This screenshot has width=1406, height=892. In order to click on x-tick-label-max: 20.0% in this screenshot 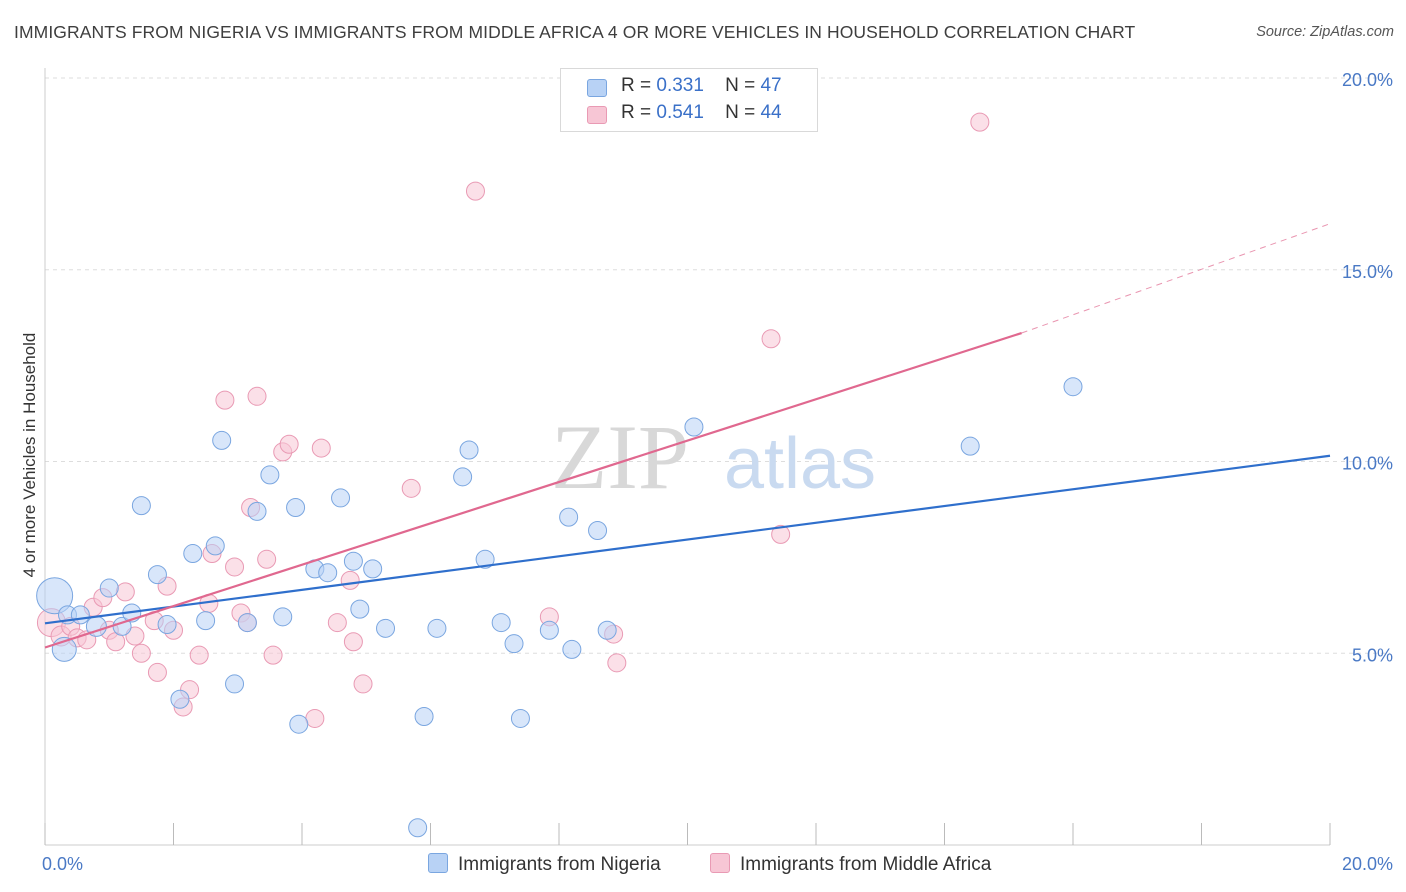, I will do `click(1367, 864)`.